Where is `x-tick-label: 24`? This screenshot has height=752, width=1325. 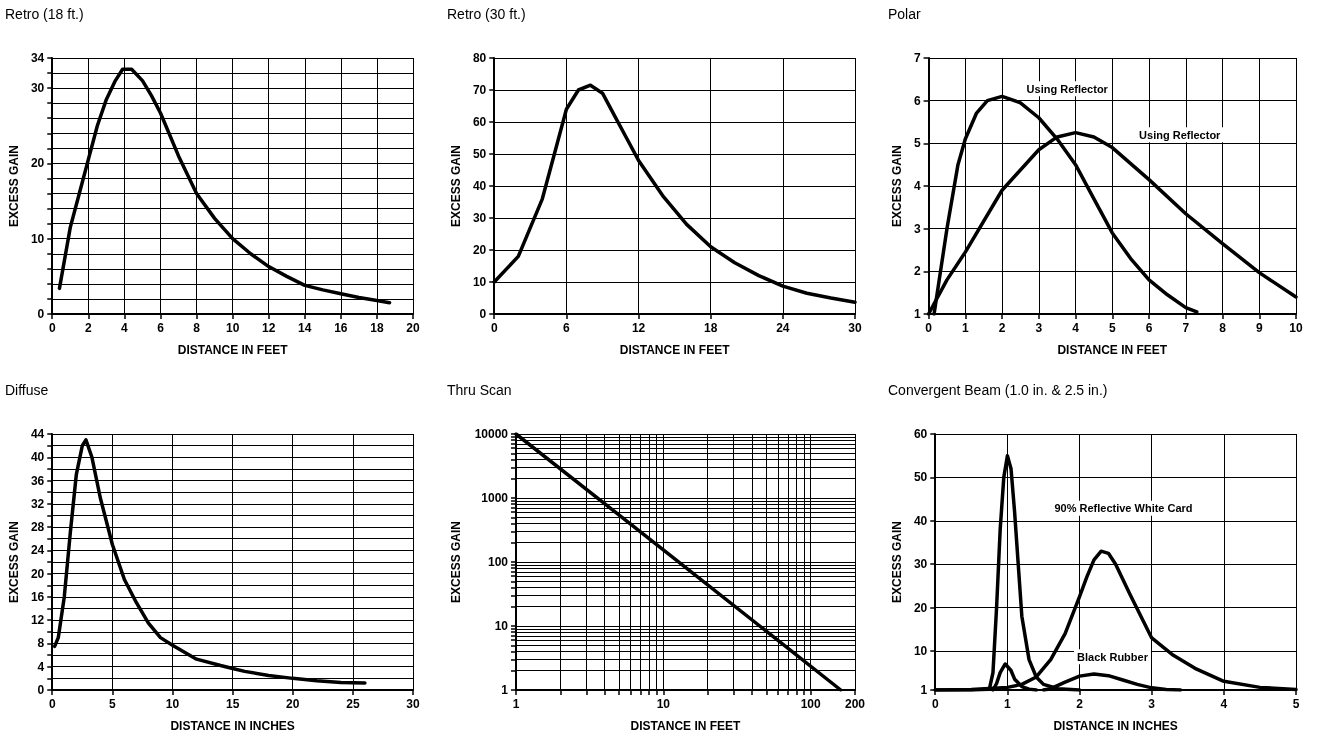
x-tick-label: 24 is located at coordinates (783, 328).